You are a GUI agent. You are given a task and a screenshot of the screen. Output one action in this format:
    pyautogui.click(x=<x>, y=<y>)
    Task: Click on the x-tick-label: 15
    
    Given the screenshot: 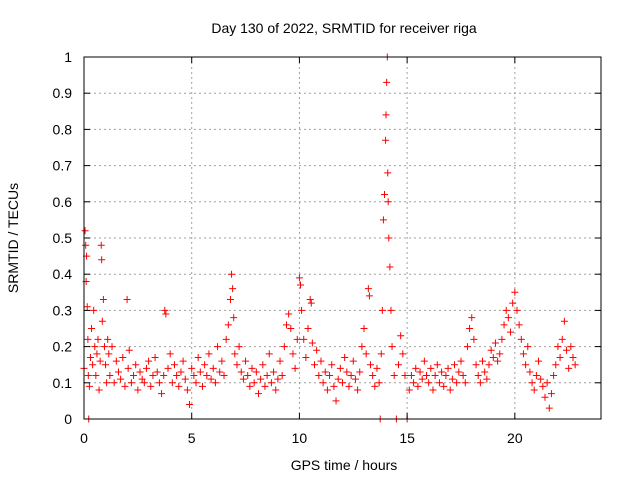 What is the action you would take?
    pyautogui.click(x=407, y=438)
    